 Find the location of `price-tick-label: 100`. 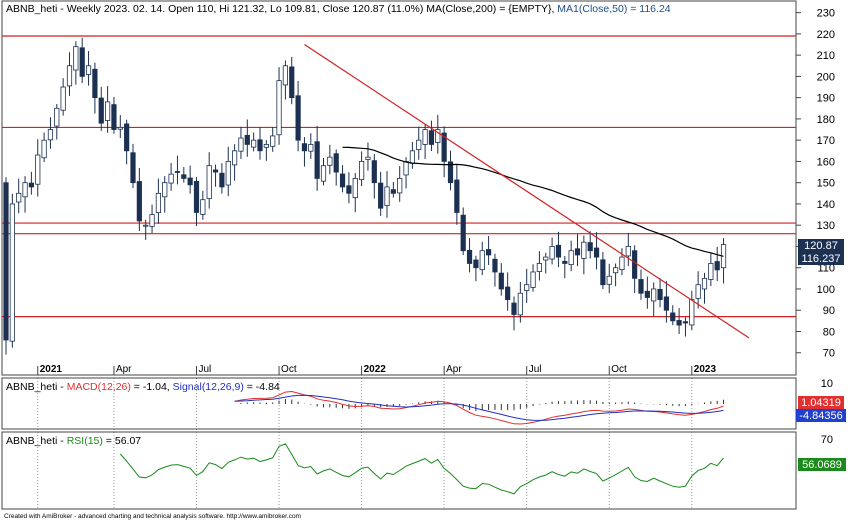

price-tick-label: 100 is located at coordinates (826, 290).